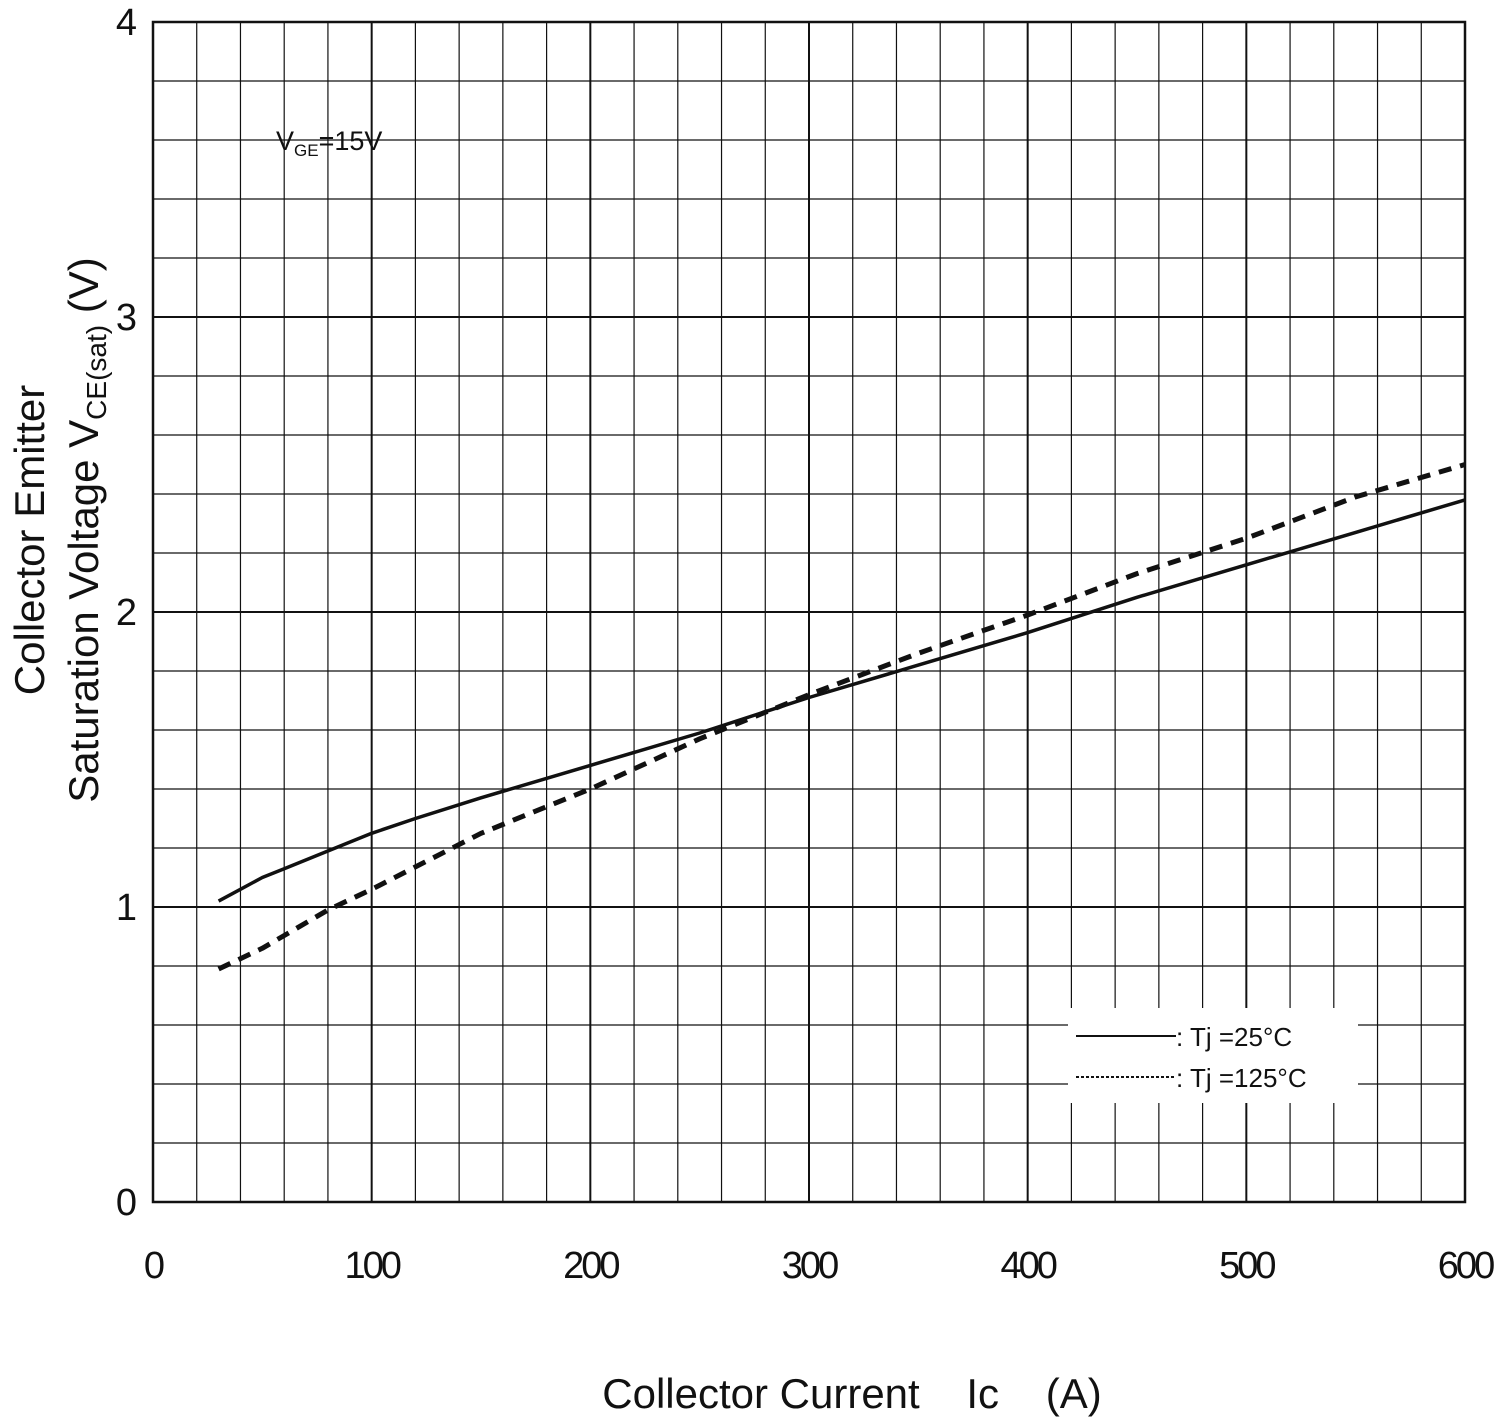 Image resolution: width=1512 pixels, height=1423 pixels. What do you see at coordinates (851, 1393) in the screenshot?
I see `x-axis-title: Collector Current Ic (A)` at bounding box center [851, 1393].